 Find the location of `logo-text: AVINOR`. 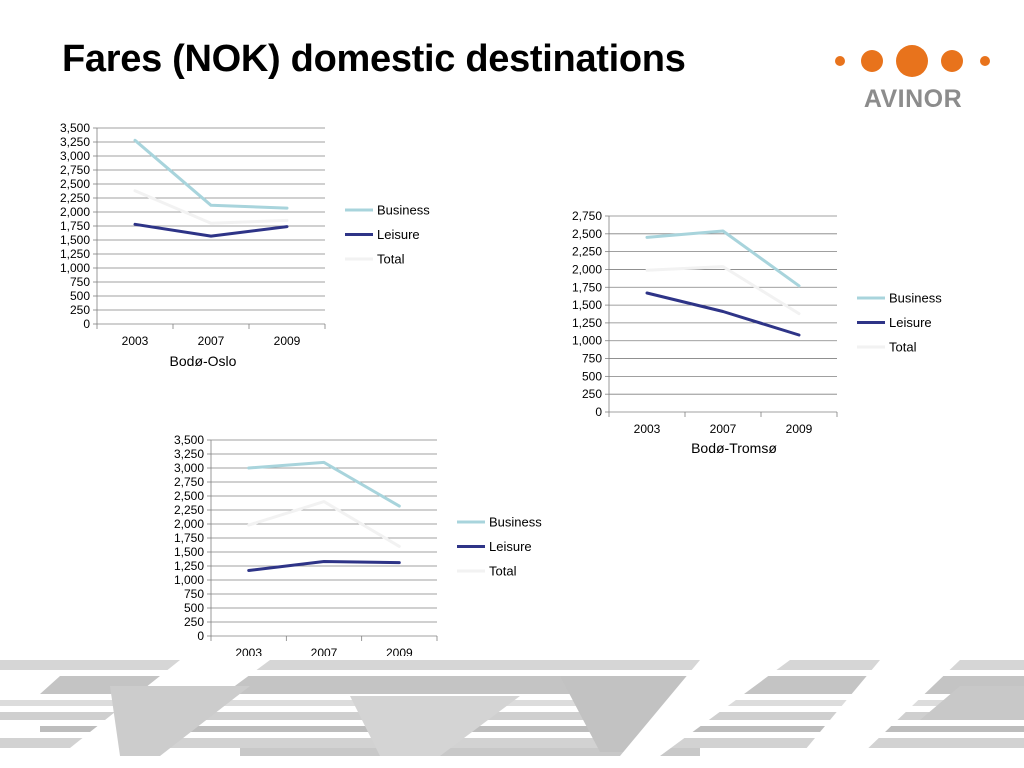

logo-text: AVINOR is located at coordinates (913, 99).